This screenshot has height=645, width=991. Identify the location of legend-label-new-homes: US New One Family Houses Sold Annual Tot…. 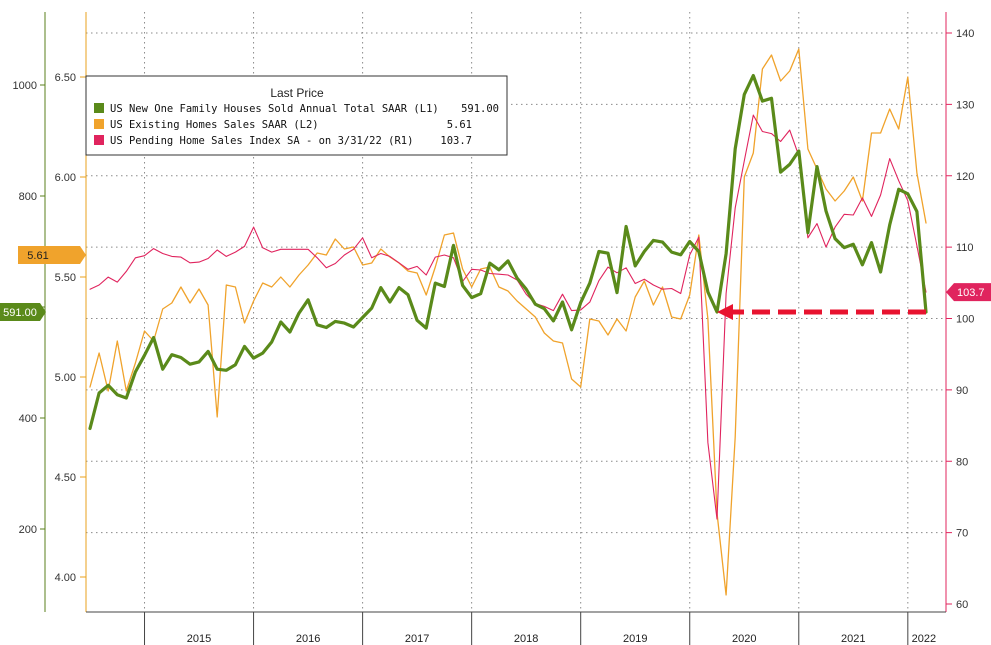
(274, 109).